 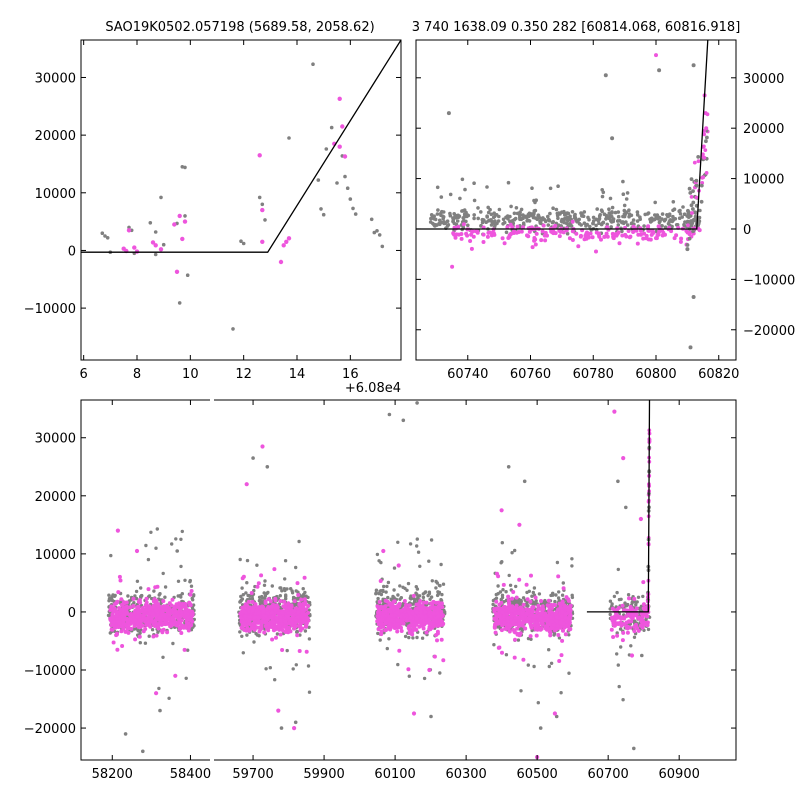 What do you see at coordinates (659, 70) in the screenshot?
I see `gray-outlier` at bounding box center [659, 70].